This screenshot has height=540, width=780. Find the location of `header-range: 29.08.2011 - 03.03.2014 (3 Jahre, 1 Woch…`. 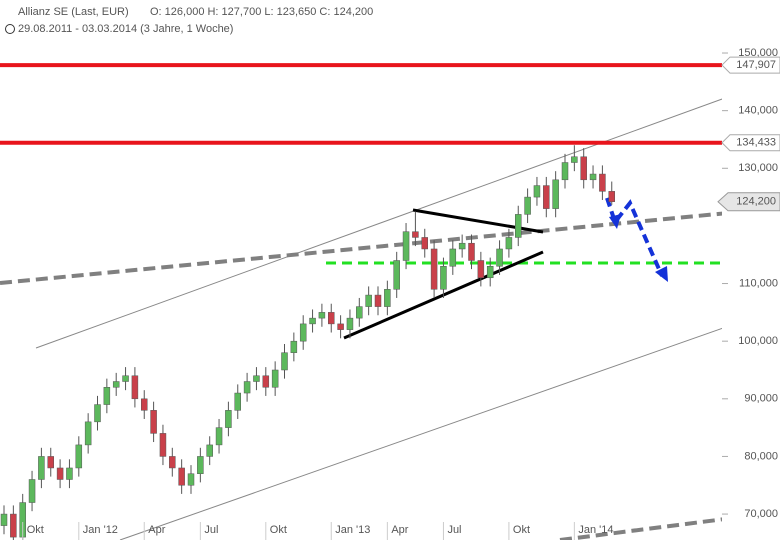

header-range: 29.08.2011 - 03.03.2014 (3 Jahre, 1 Woch… is located at coordinates (125, 29).